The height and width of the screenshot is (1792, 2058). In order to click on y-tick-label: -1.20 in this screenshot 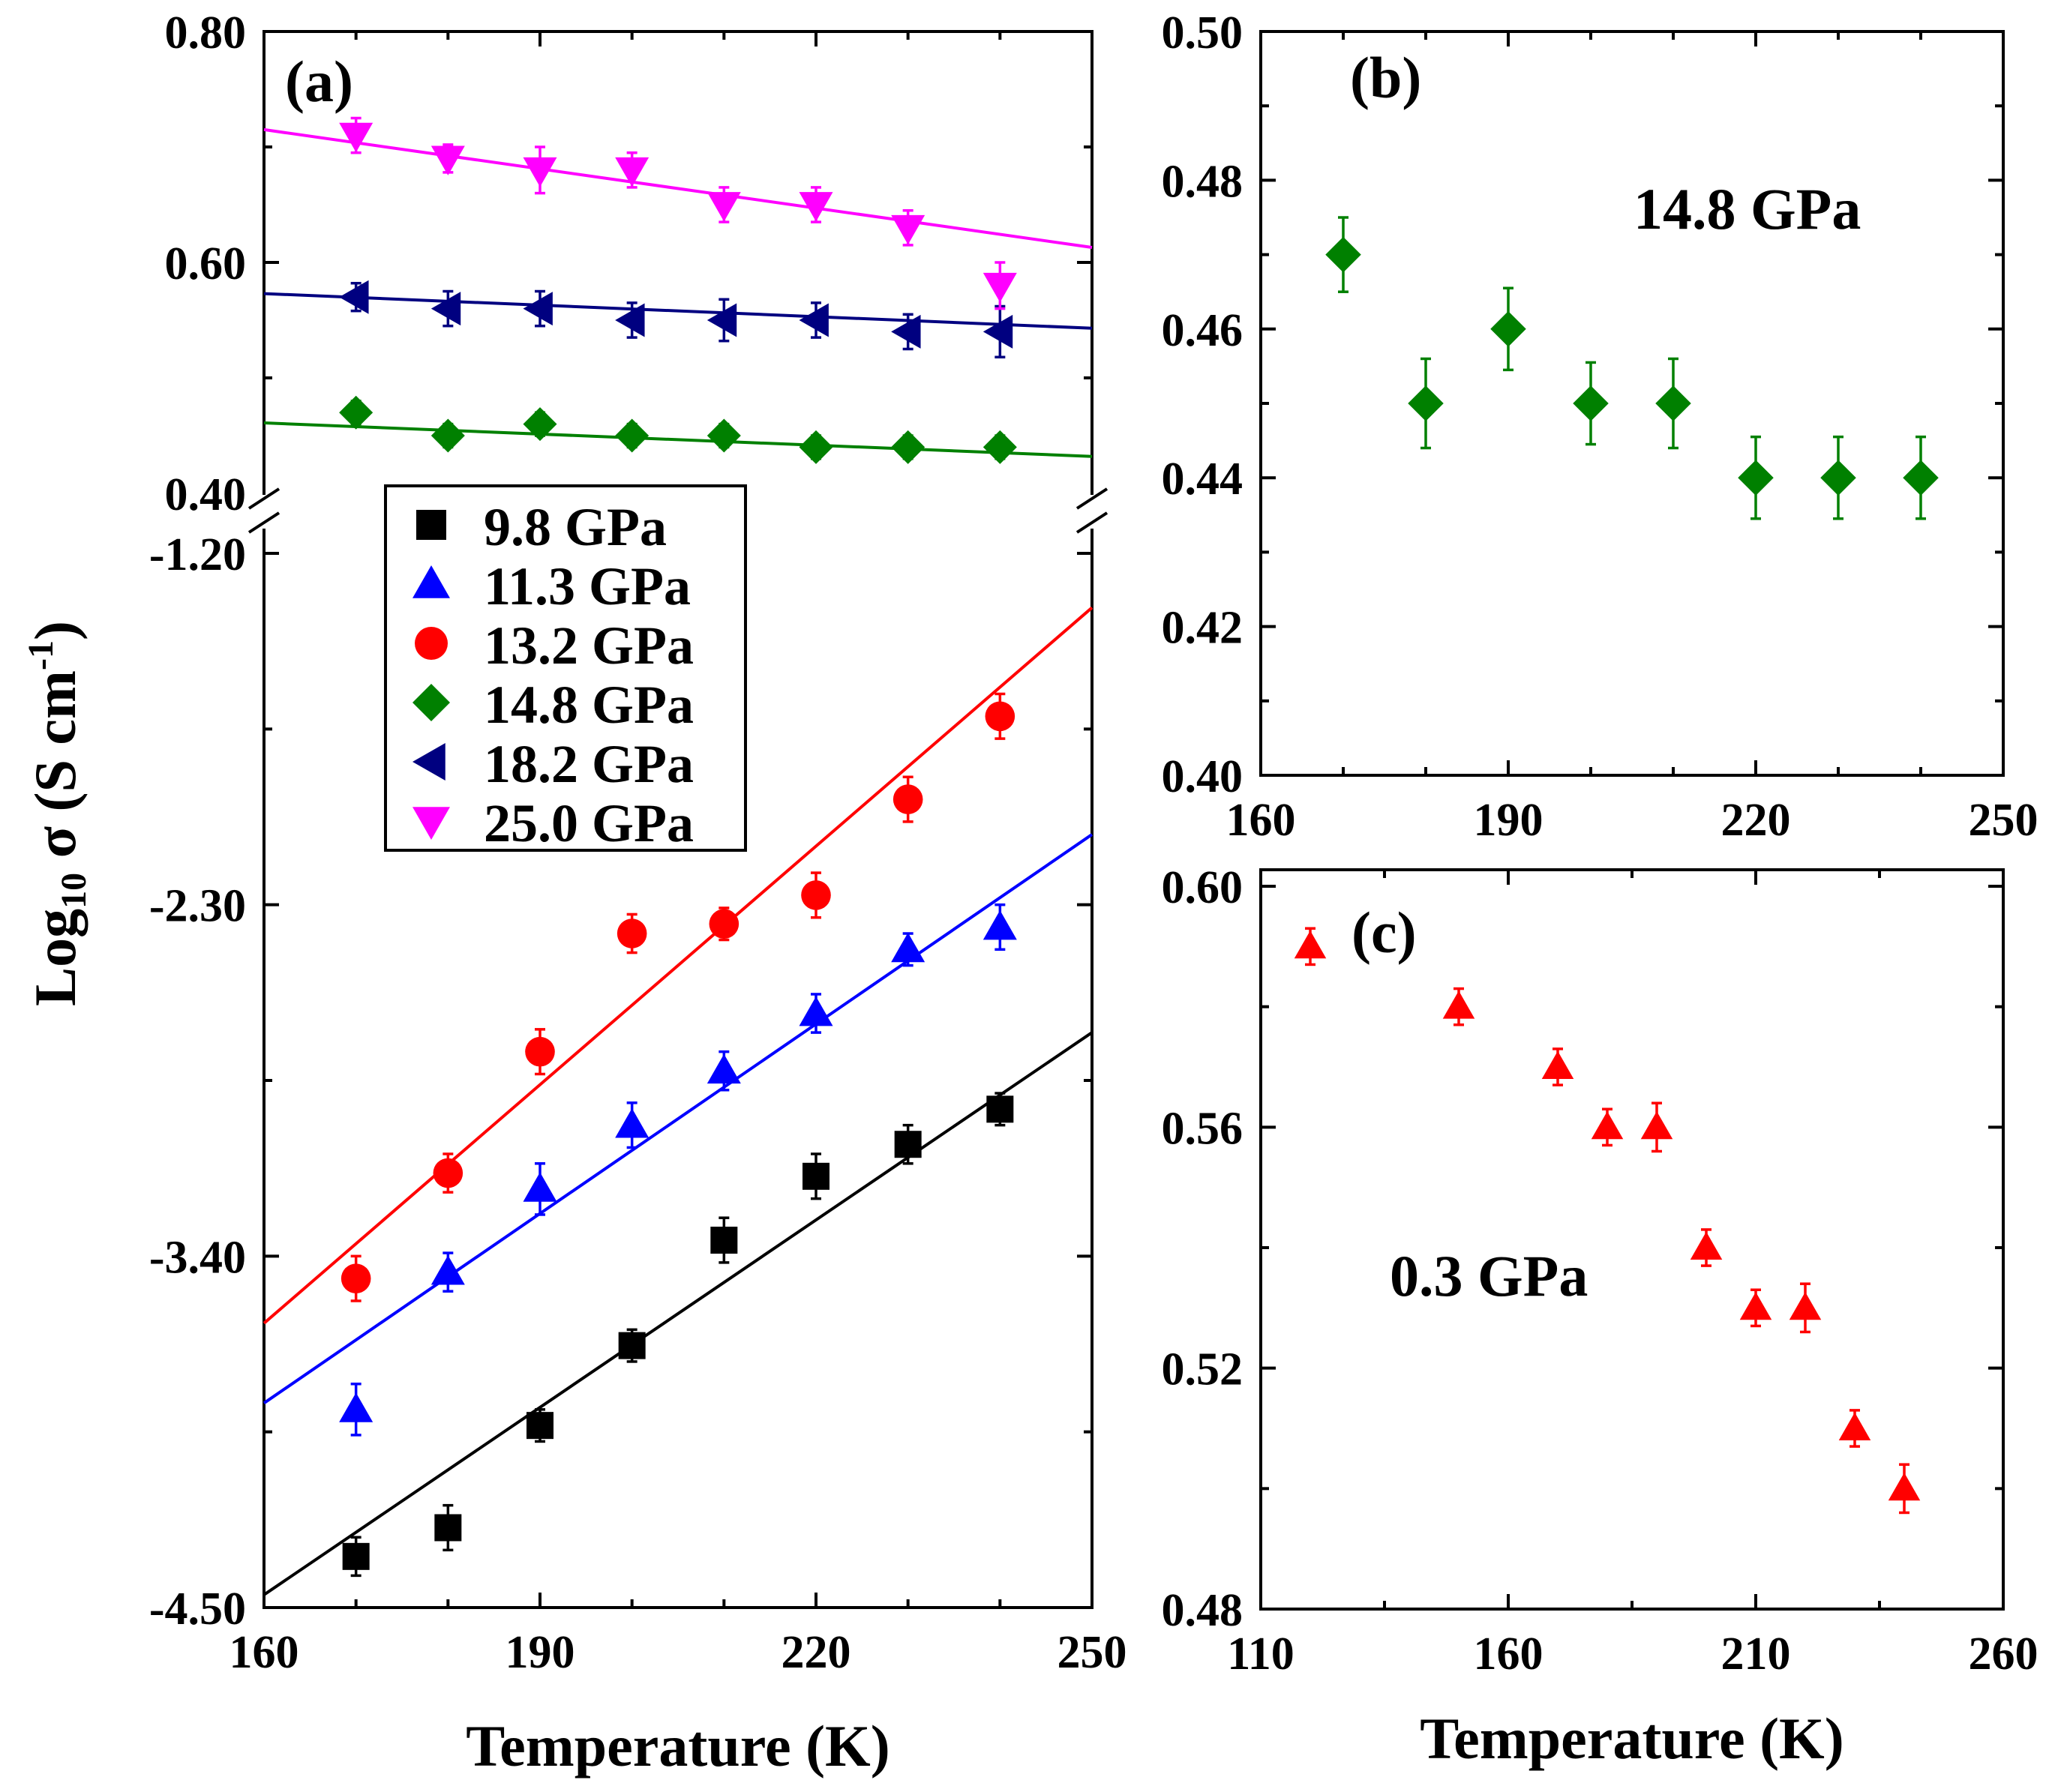, I will do `click(197, 554)`.